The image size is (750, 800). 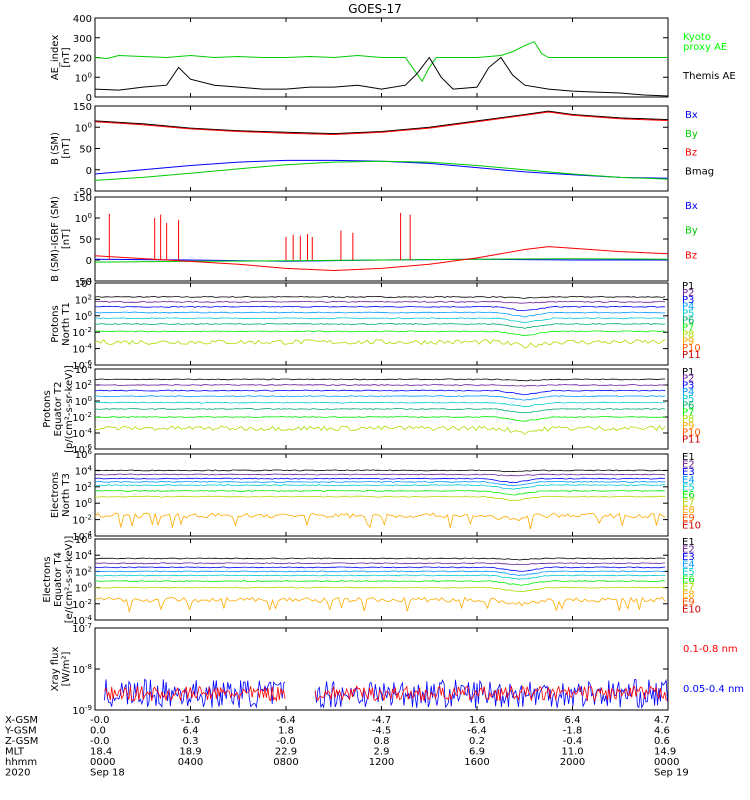 I want to click on legend-entry: P8, so click(x=688, y=334).